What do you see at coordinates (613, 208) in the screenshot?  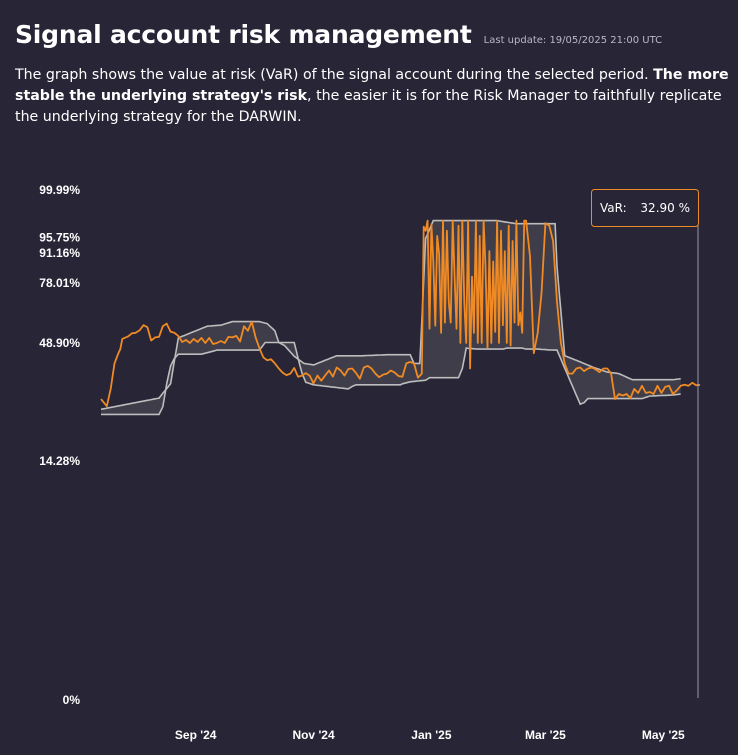 I see `tooltip-label: VaR:` at bounding box center [613, 208].